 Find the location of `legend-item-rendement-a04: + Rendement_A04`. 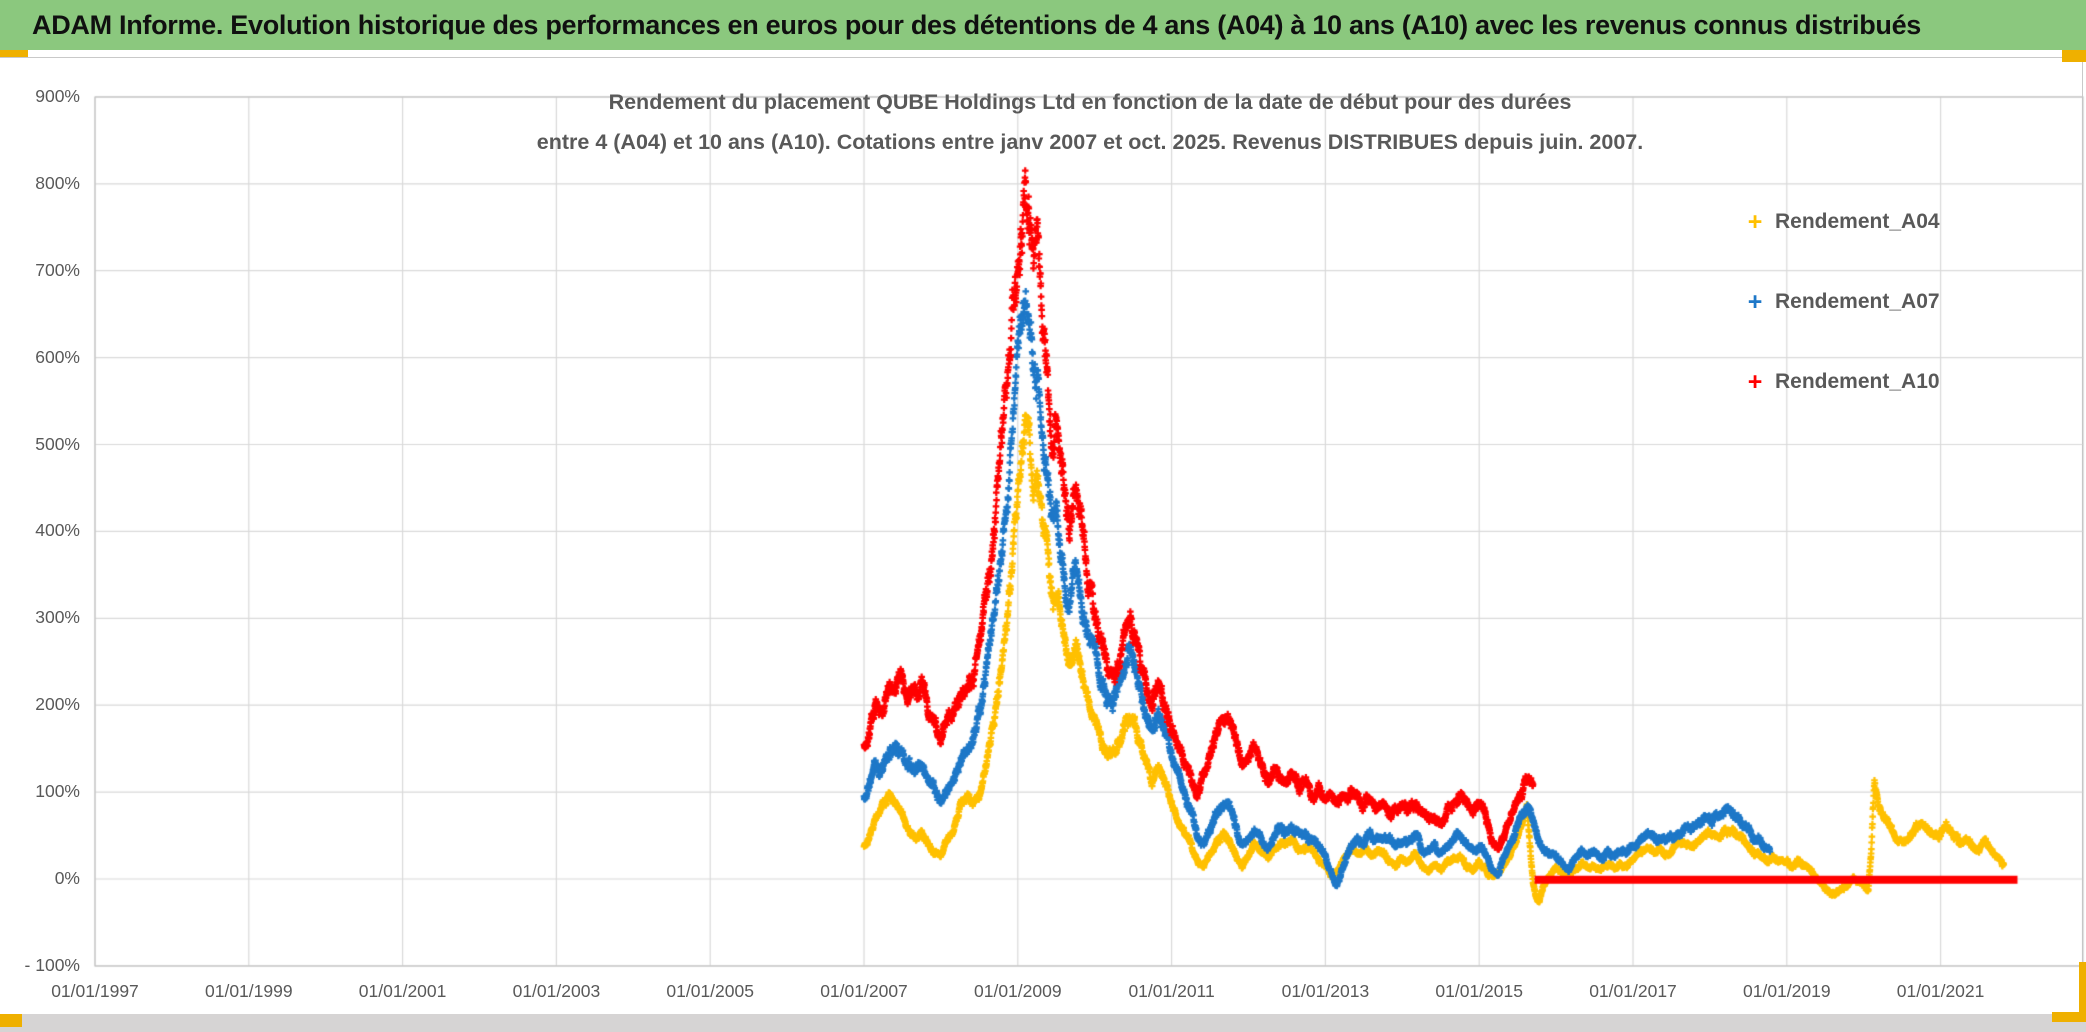

legend-item-rendement-a04: + Rendement_A04 is located at coordinates (1841, 222).